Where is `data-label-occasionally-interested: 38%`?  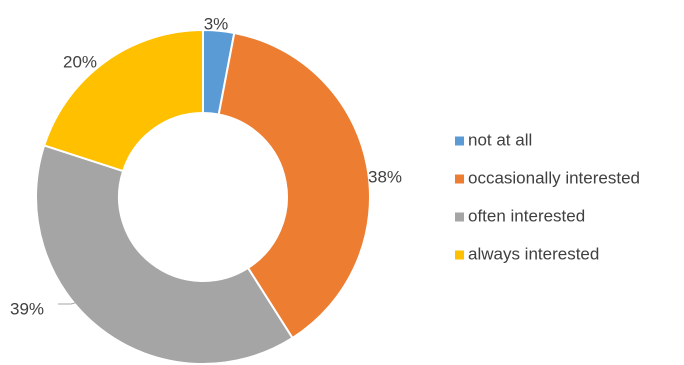 data-label-occasionally-interested: 38% is located at coordinates (385, 176).